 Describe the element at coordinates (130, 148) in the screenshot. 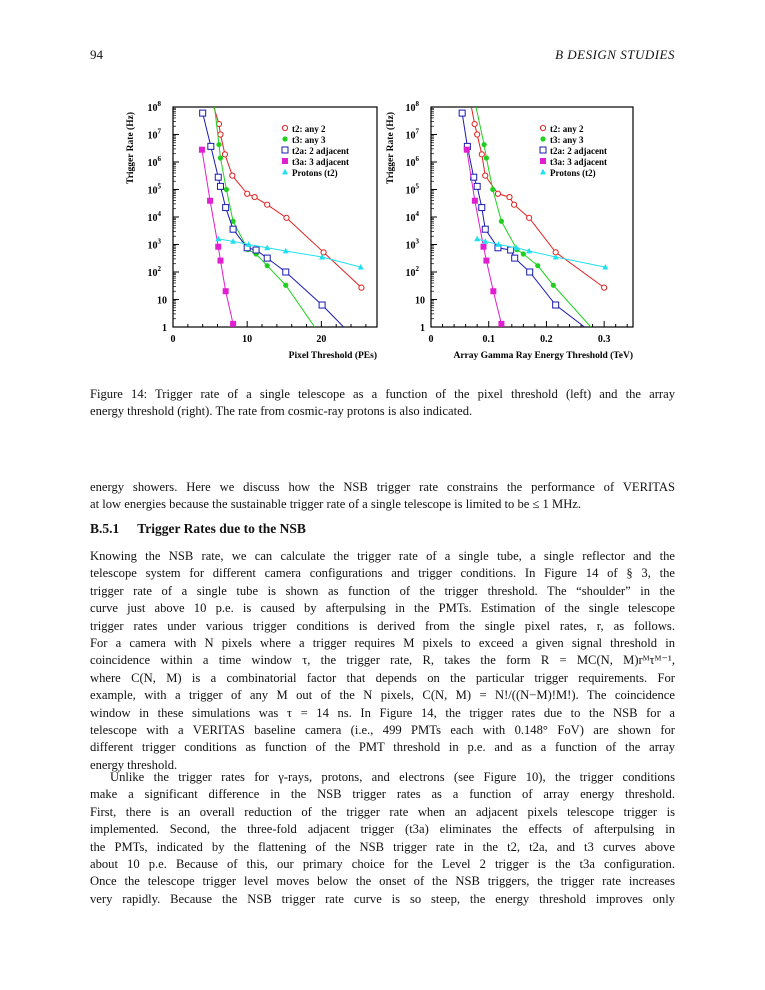

I see `y-axis-title: Trigger Rate (Hz)` at that location.